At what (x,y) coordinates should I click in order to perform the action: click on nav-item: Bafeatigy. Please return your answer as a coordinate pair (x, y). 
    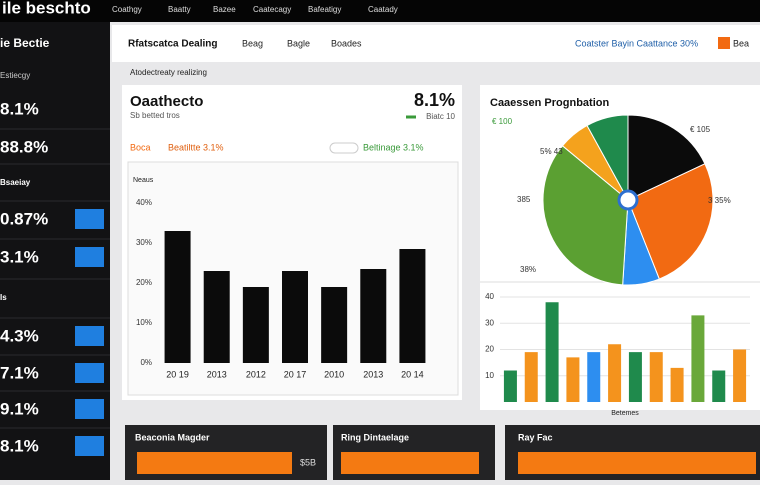
    Looking at the image, I should click on (324, 9).